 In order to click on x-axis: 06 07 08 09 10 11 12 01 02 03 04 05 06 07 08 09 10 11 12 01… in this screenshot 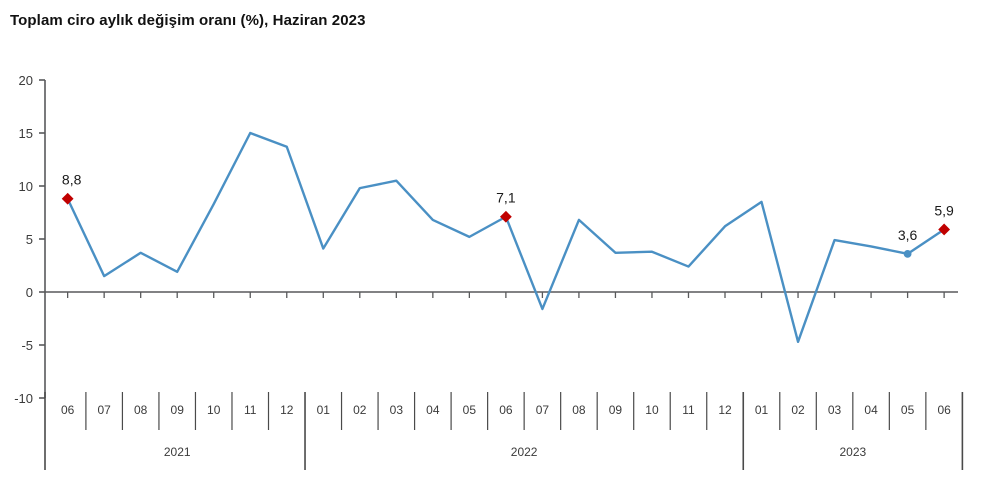, I will do `click(504, 431)`.